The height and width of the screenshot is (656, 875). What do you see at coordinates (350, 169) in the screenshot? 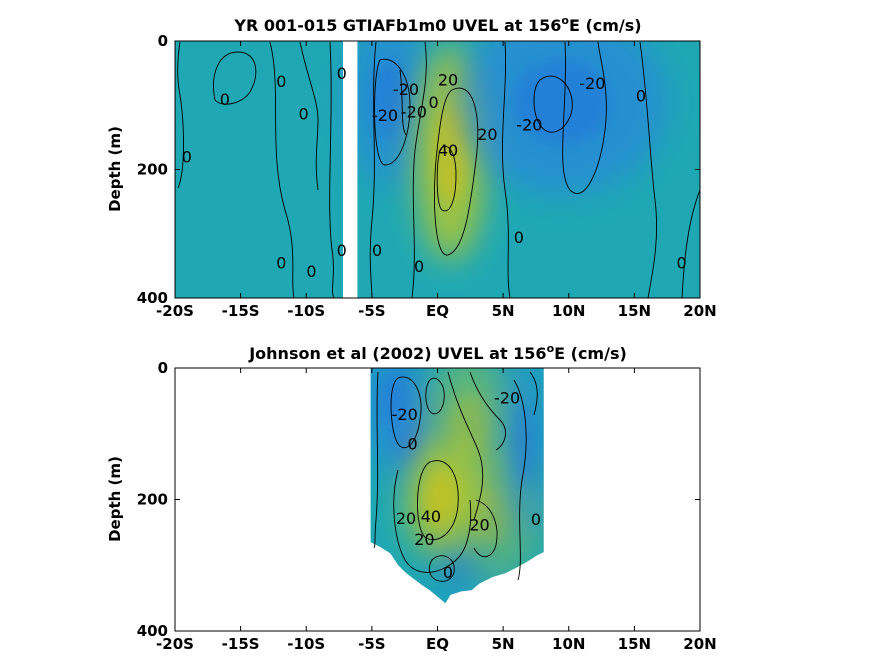
I see `missing-data-gap` at bounding box center [350, 169].